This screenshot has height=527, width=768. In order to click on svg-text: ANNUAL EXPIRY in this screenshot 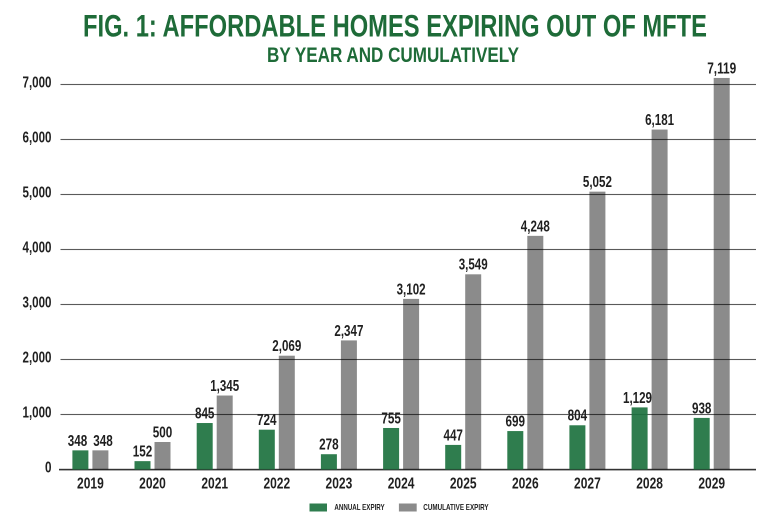, I will do `click(359, 507)`.